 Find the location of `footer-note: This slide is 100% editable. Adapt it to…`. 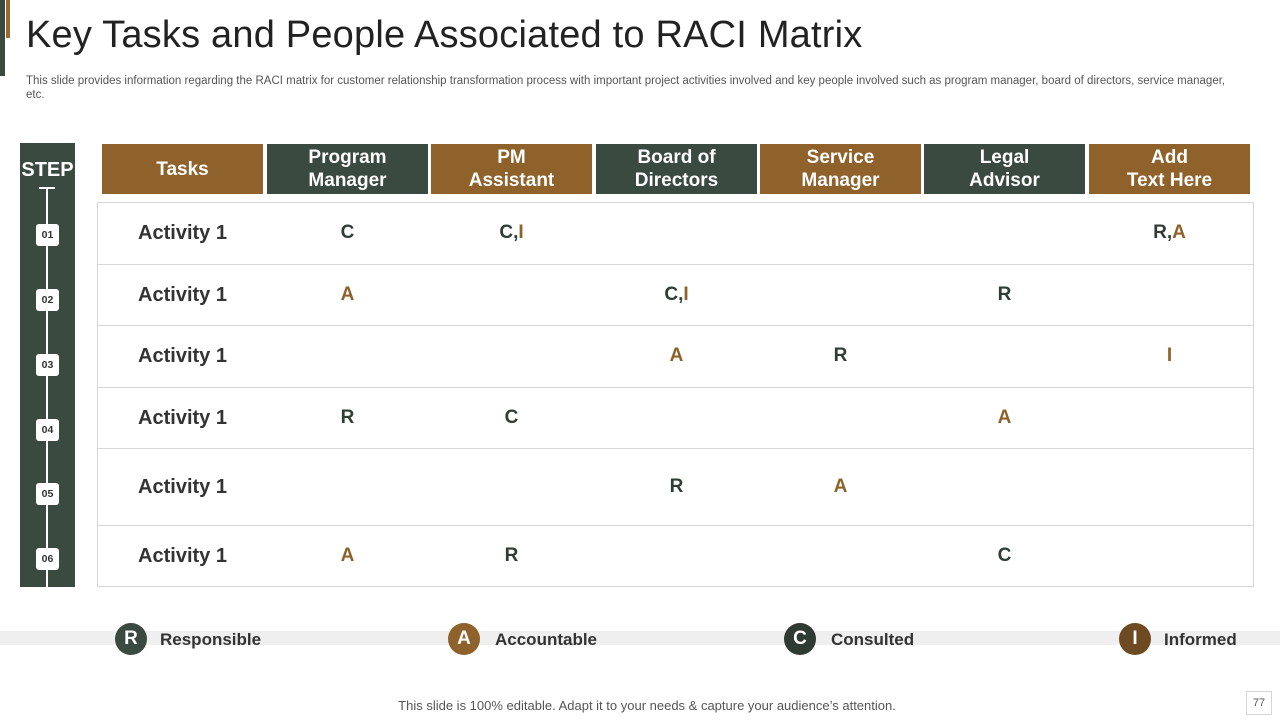

footer-note: This slide is 100% editable. Adapt it to… is located at coordinates (647, 705).